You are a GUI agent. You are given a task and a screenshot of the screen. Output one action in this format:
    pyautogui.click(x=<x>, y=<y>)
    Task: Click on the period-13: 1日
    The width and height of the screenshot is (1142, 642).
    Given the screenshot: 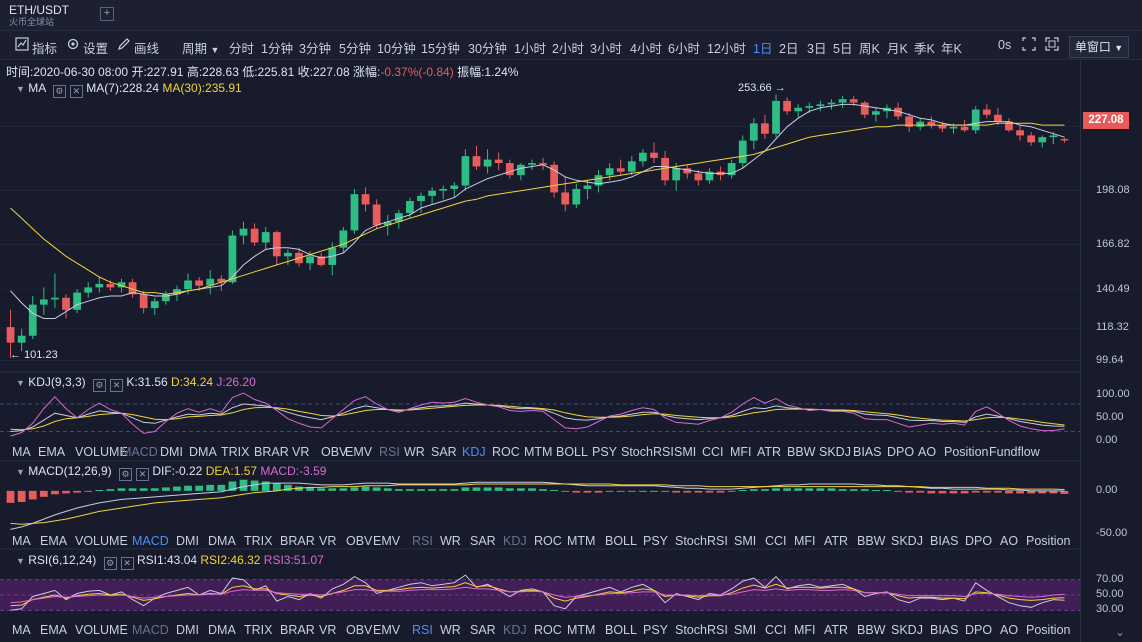 What is the action you would take?
    pyautogui.click(x=763, y=49)
    